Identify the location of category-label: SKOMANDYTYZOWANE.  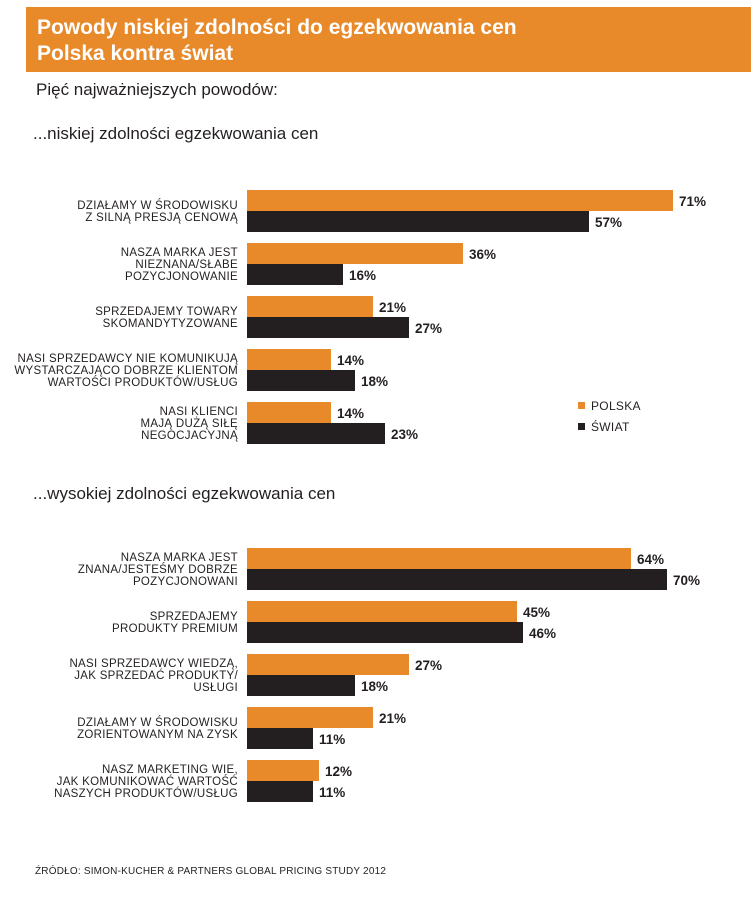
(170, 324).